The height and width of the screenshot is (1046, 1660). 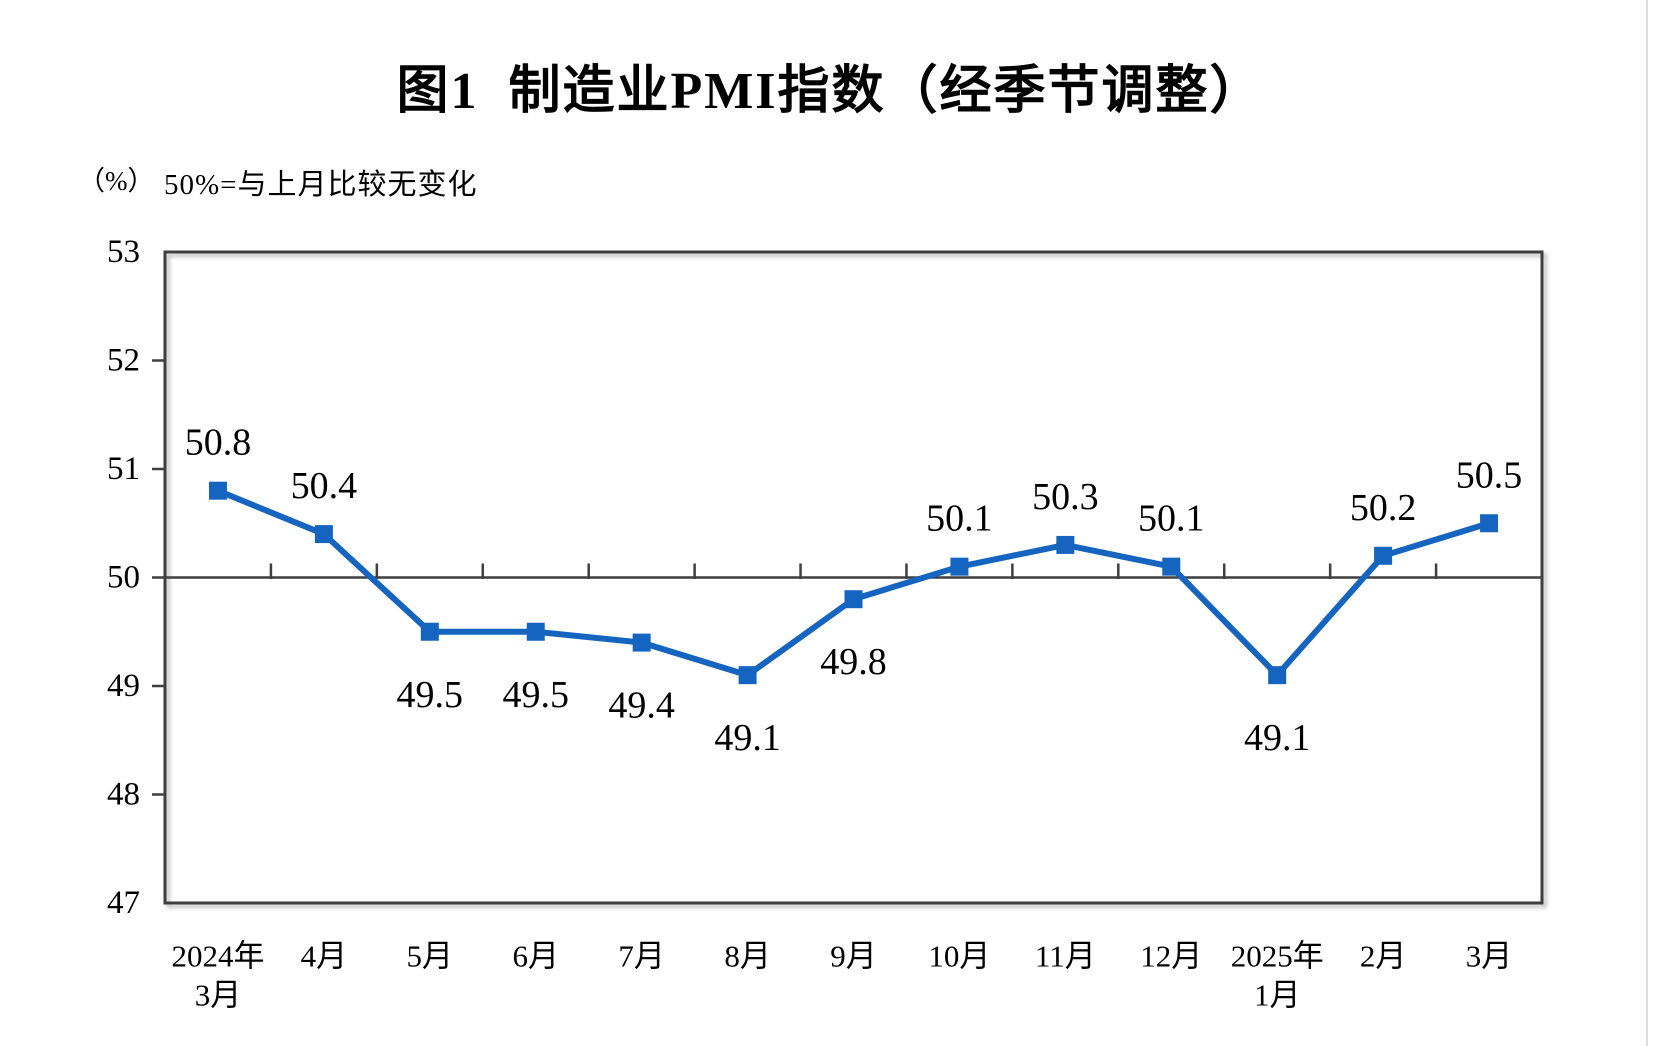 What do you see at coordinates (123, 252) in the screenshot?
I see `y-axis-tick-label: 53` at bounding box center [123, 252].